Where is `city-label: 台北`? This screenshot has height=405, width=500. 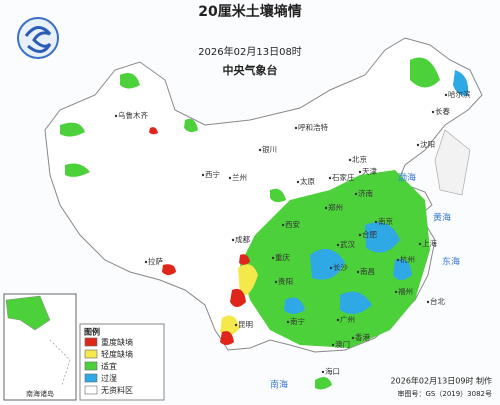
city-label: 台北 is located at coordinates (437, 301).